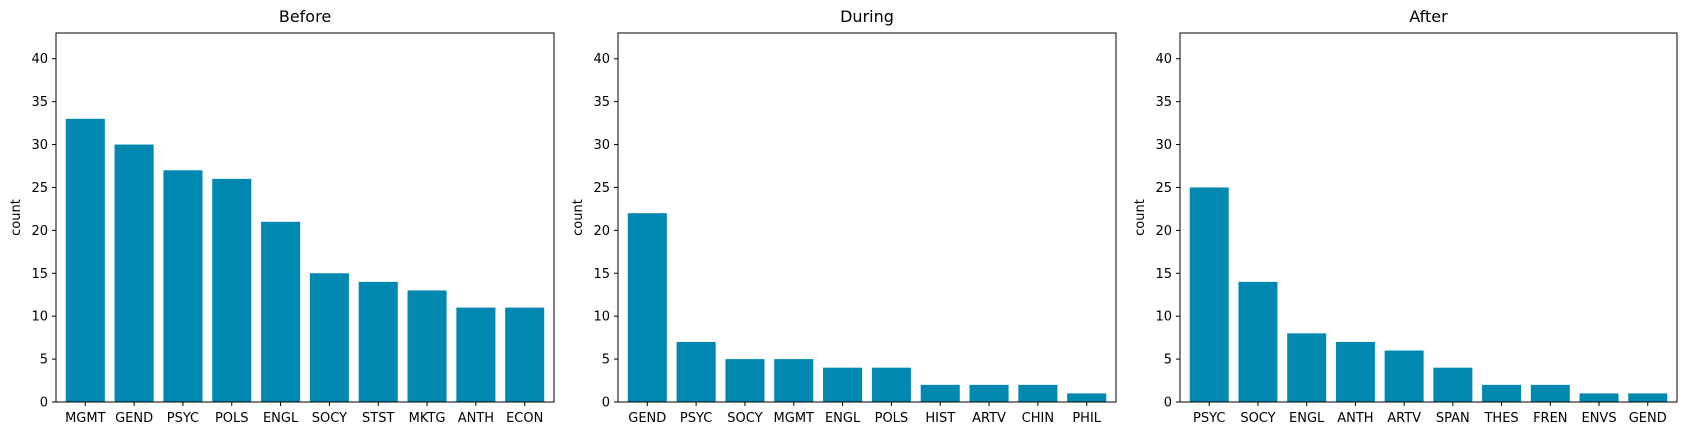  Describe the element at coordinates (1502, 393) in the screenshot. I see `bar-thes` at that location.